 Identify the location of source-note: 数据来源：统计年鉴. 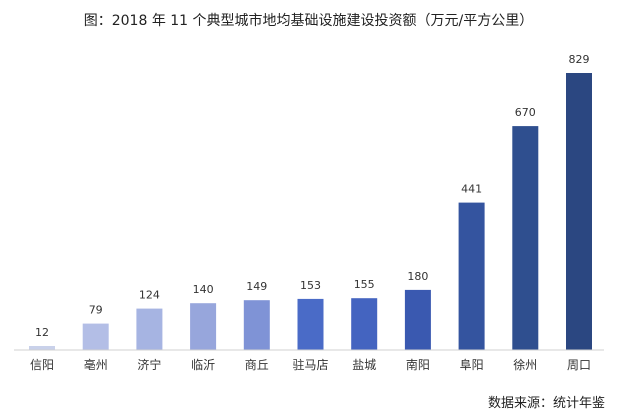
(546, 403).